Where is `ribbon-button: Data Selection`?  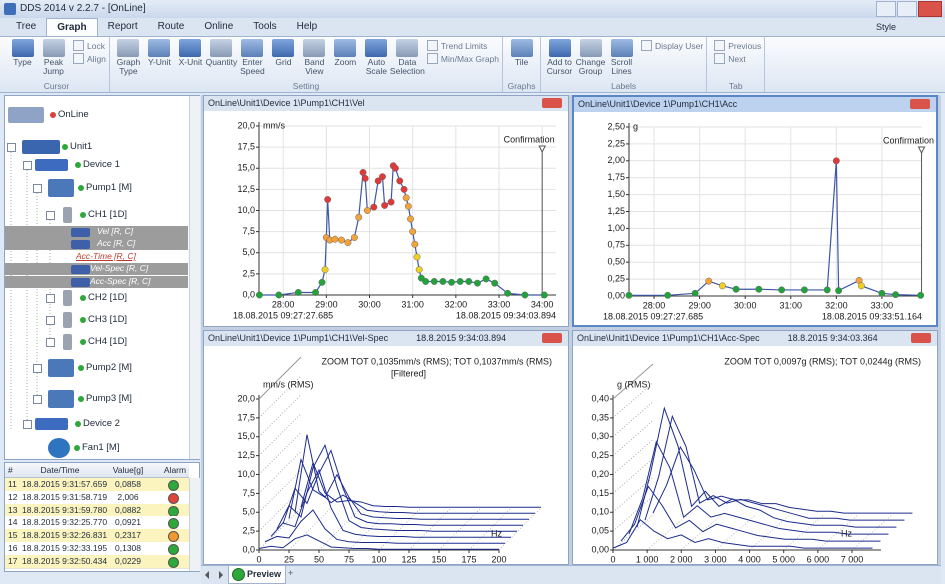 ribbon-button: Data Selection is located at coordinates (407, 60).